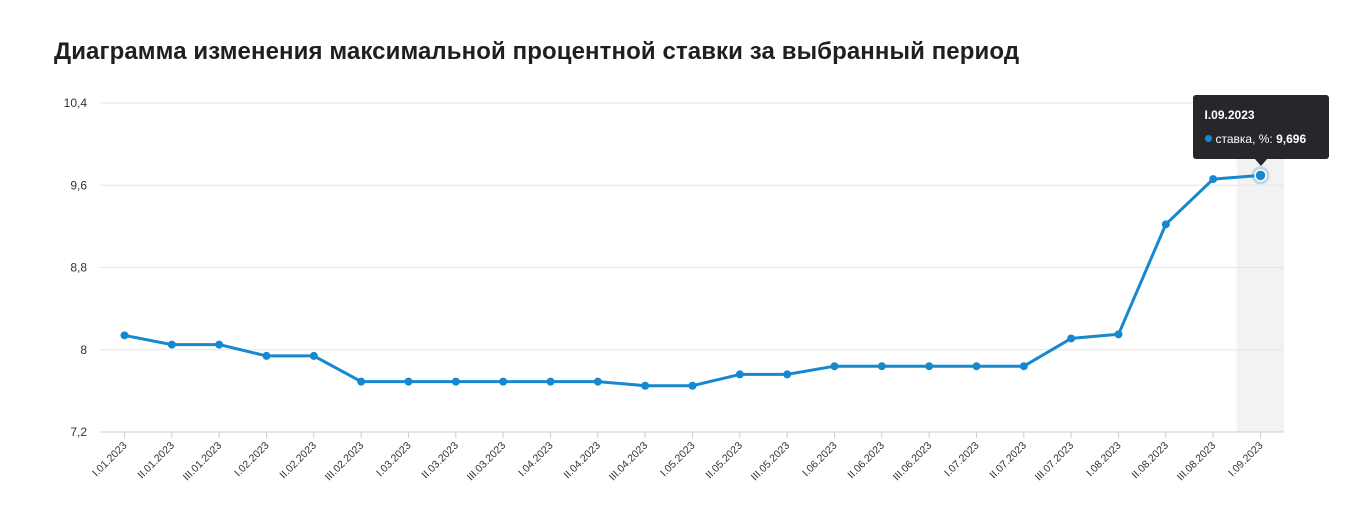 The width and height of the screenshot is (1349, 513). Describe the element at coordinates (487, 462) in the screenshot. I see `x-tick-label: III.03.2023` at that location.